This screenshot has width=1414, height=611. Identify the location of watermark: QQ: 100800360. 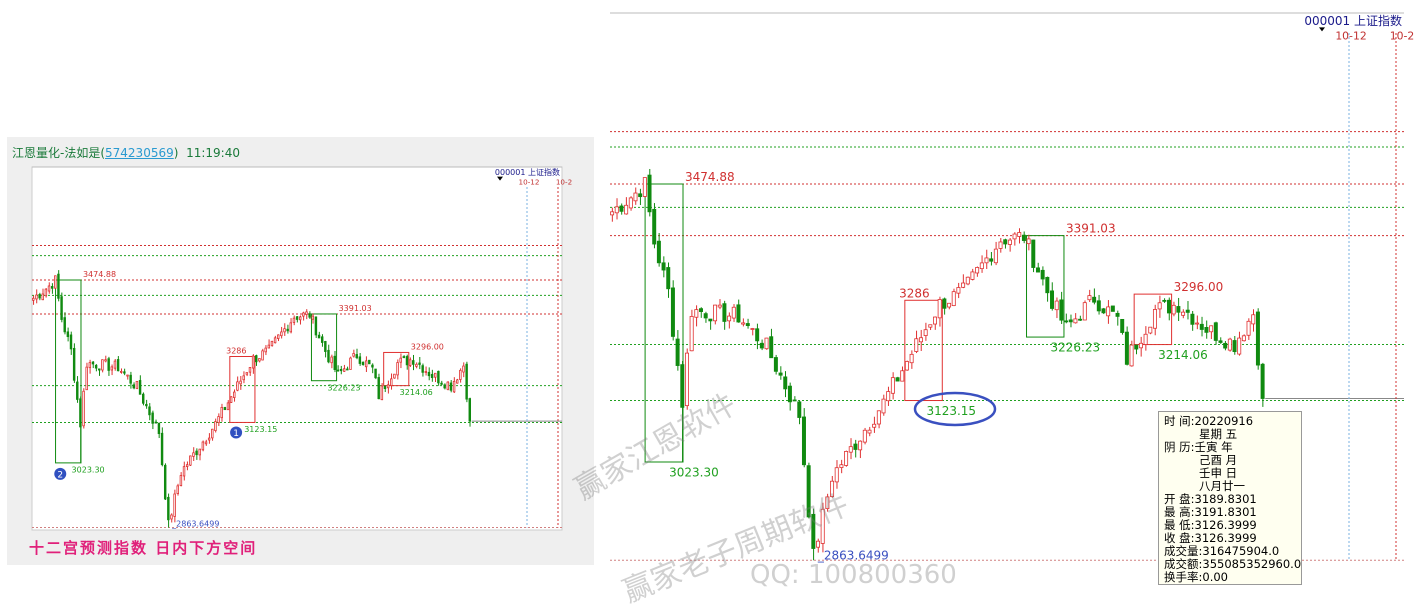
(853, 575).